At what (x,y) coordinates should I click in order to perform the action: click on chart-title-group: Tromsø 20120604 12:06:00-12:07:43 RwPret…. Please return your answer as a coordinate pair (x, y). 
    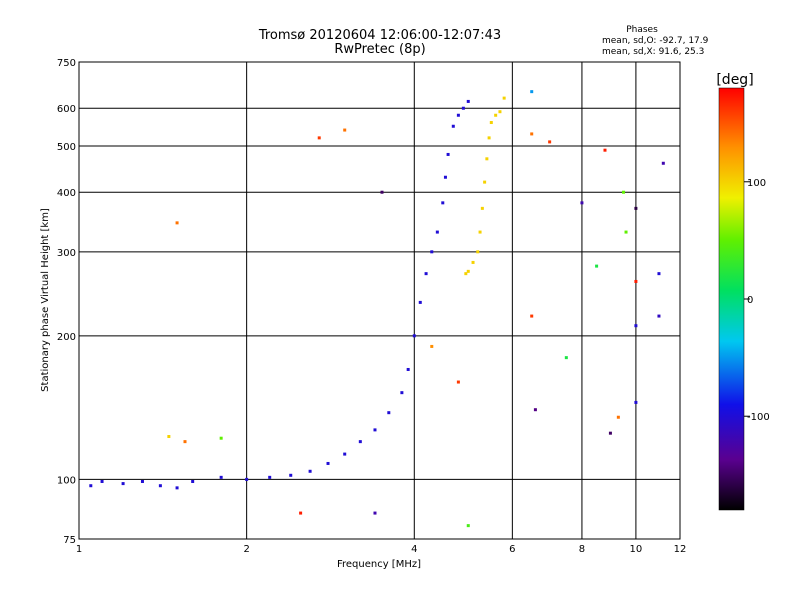
    Looking at the image, I should click on (379, 42).